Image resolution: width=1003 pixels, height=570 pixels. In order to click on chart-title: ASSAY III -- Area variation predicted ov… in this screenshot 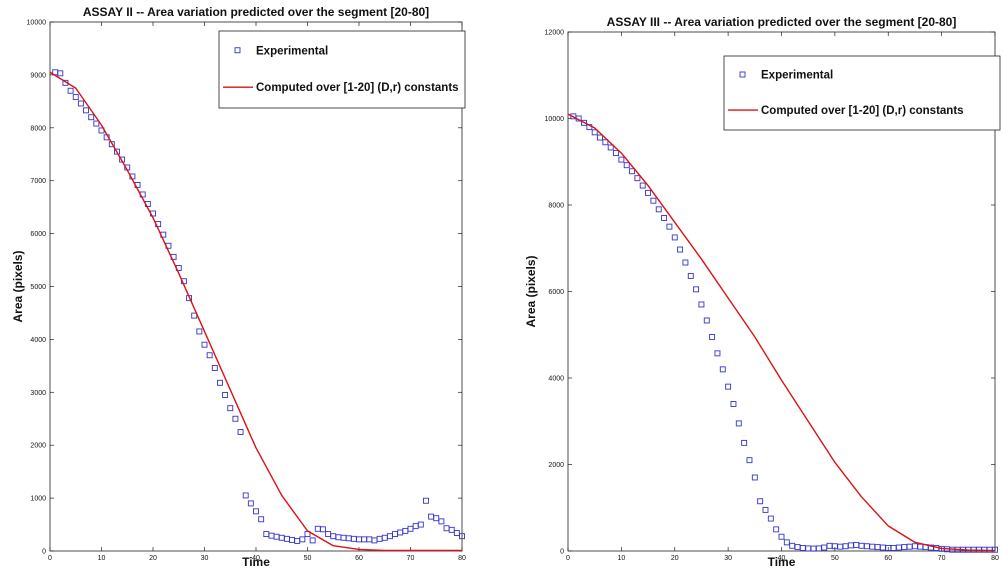, I will do `click(782, 22)`.